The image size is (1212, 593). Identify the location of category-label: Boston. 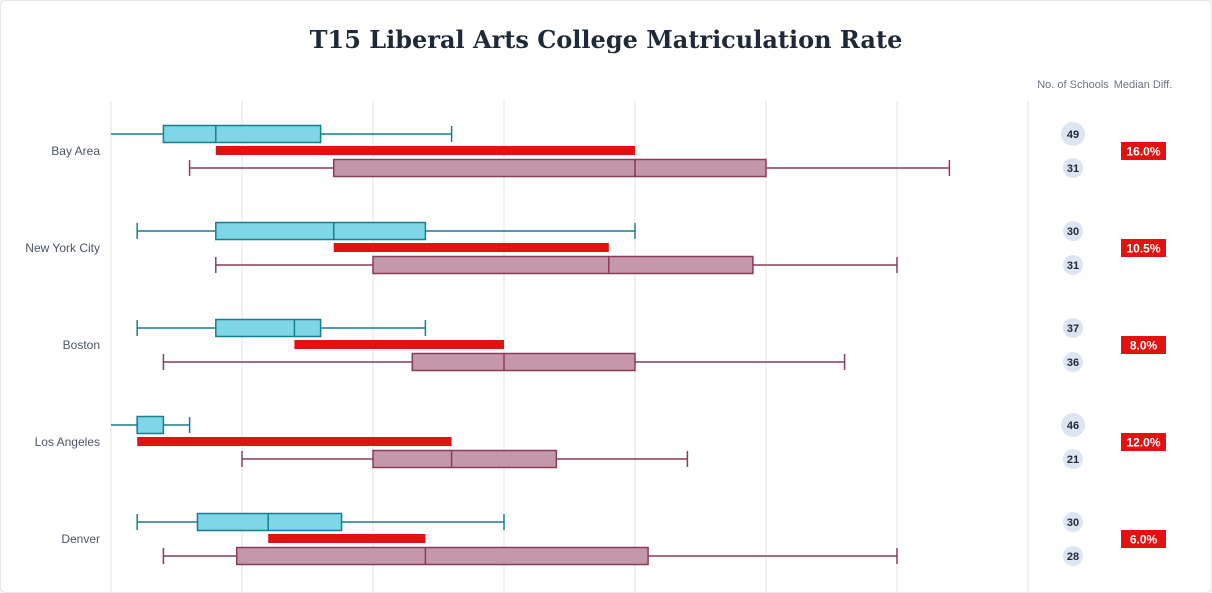
(81, 345).